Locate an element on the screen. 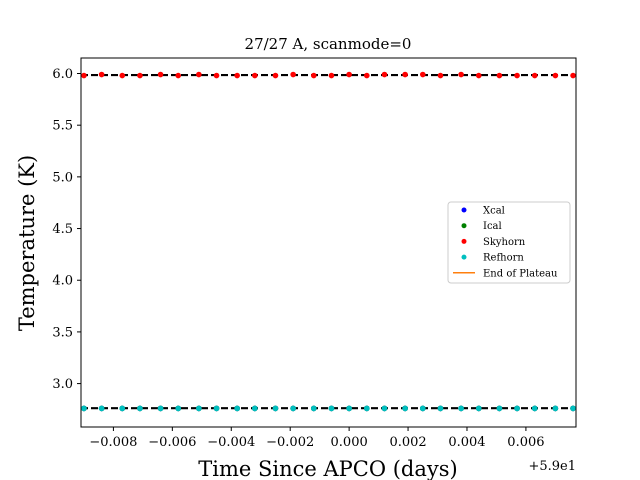 This screenshot has height=480, width=640. legend-label: Skyhorn is located at coordinates (504, 242).